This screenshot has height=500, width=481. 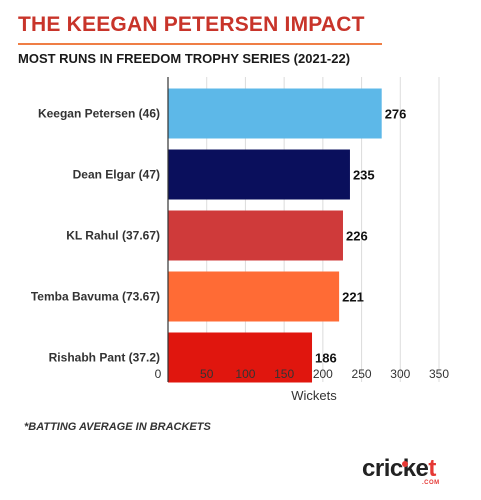 I want to click on logo-wordmark: cricket, so click(x=399, y=468).